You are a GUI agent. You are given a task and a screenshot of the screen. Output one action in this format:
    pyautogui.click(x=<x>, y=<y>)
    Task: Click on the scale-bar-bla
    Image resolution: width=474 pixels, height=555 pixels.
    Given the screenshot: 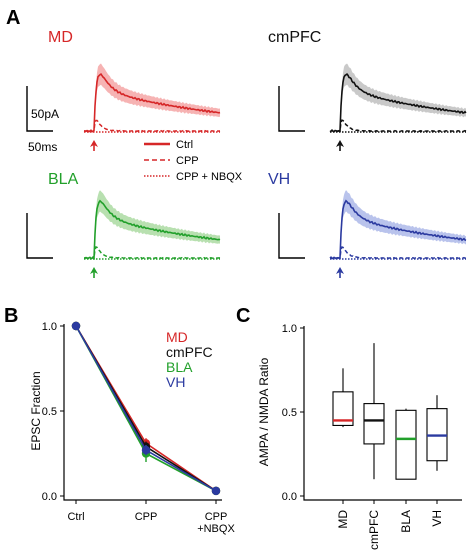 What is the action you would take?
    pyautogui.click(x=39, y=236)
    